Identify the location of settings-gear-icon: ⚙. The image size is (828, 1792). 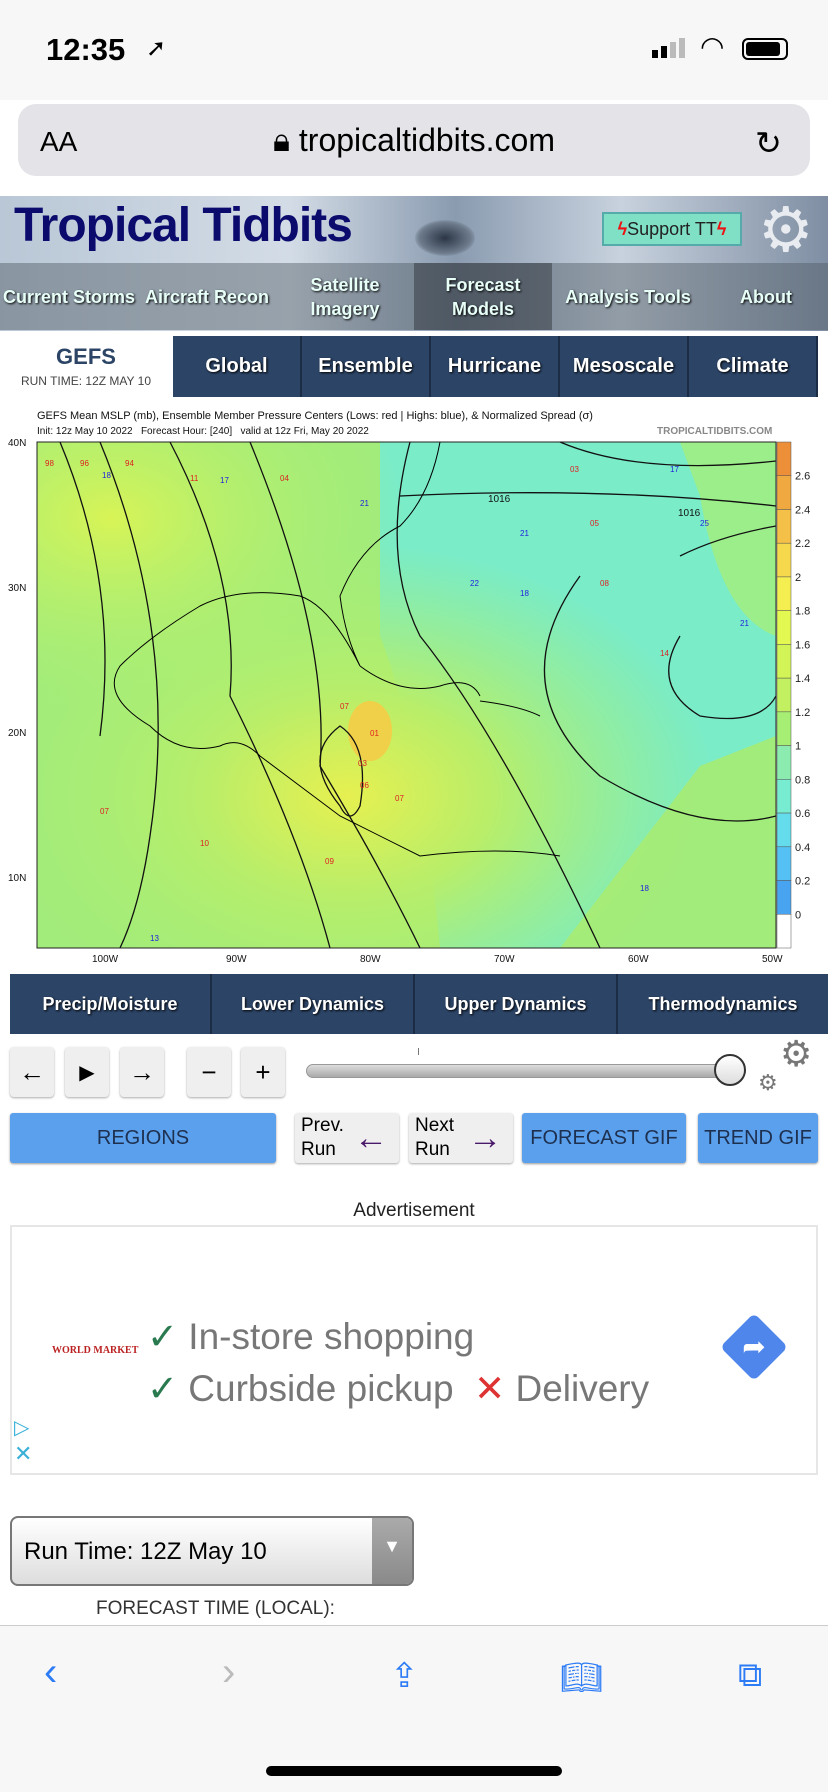
(786, 230).